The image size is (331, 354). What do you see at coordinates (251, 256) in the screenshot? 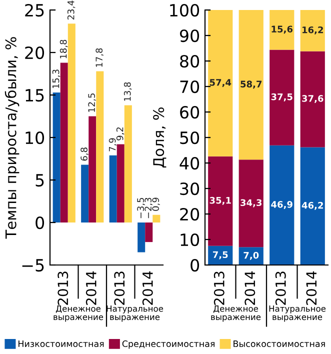
I see `data-label: 7,0` at bounding box center [251, 256].